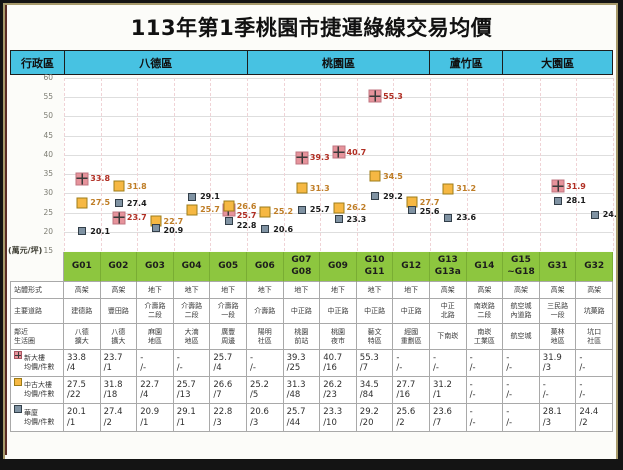 The height and width of the screenshot is (470, 623). I want to click on y-tick: 25, so click(48, 212).